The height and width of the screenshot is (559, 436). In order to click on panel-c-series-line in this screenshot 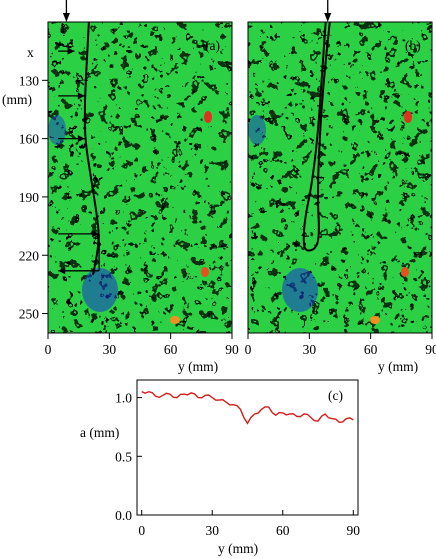, I will do `click(247, 407)`.